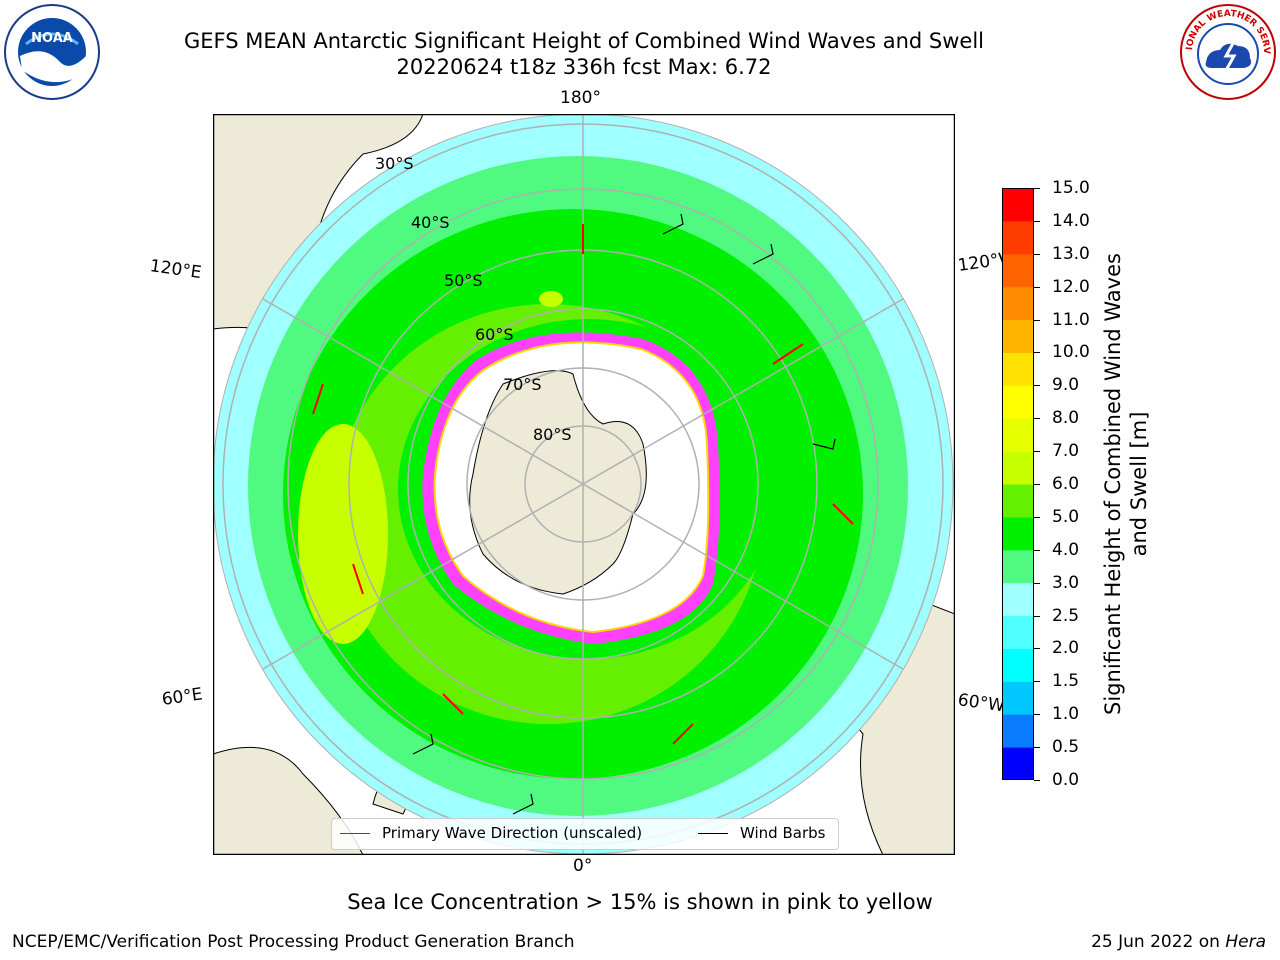  What do you see at coordinates (1066, 549) in the screenshot?
I see `colorbar-tick-label: 4.0` at bounding box center [1066, 549].